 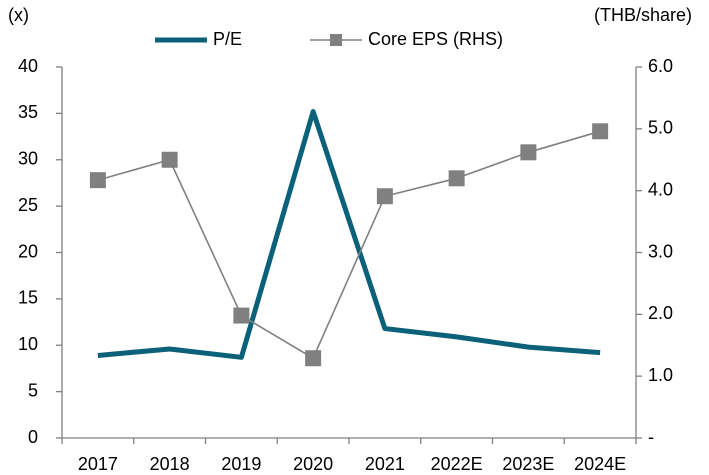 What do you see at coordinates (28, 66) in the screenshot?
I see `y-tick-label: 40` at bounding box center [28, 66].